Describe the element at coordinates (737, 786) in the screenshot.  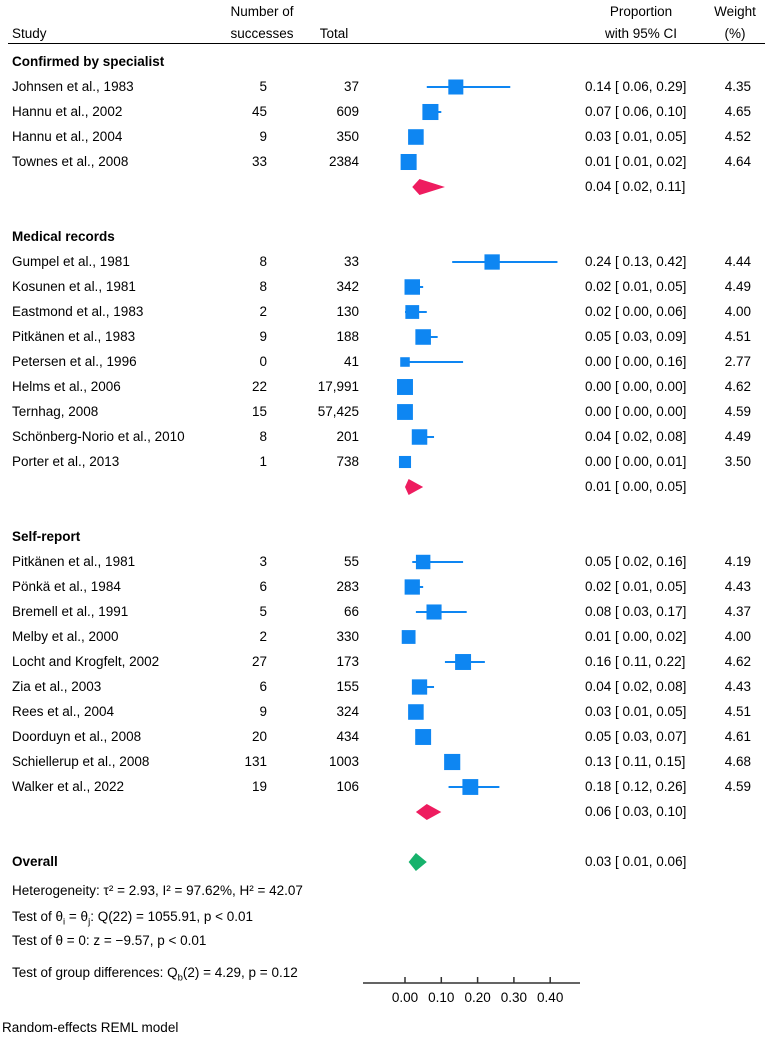
I see `weight-value: 4.59` at that location.